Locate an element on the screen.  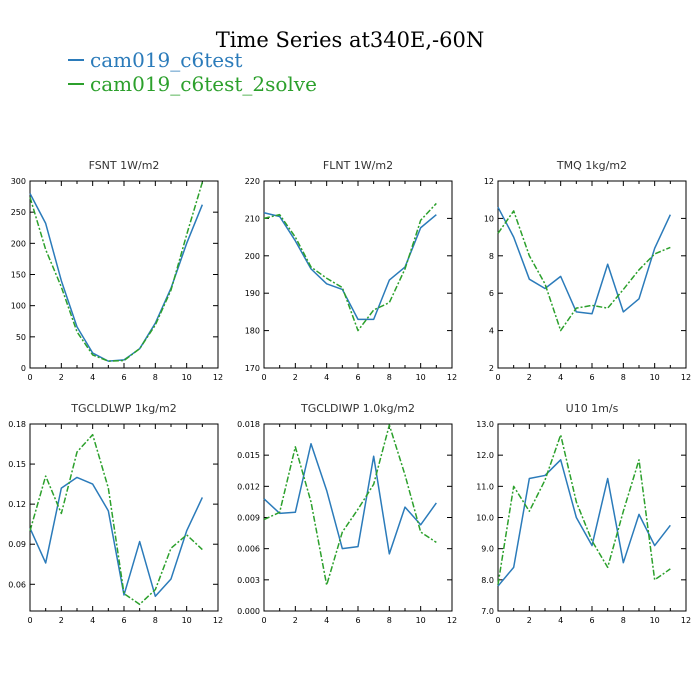
panel-6-ytick-label: 11.0 is located at coordinates (485, 486).